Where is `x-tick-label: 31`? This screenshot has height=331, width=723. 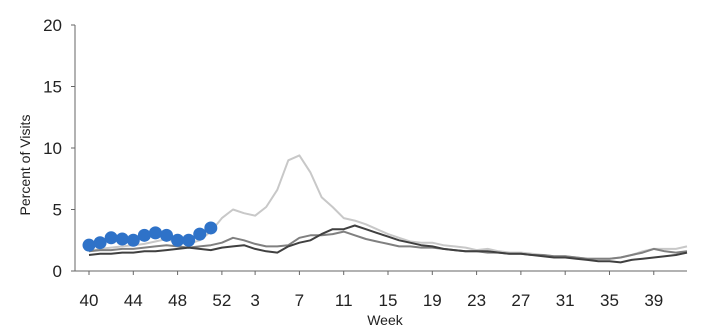 x-tick-label: 31 is located at coordinates (565, 300).